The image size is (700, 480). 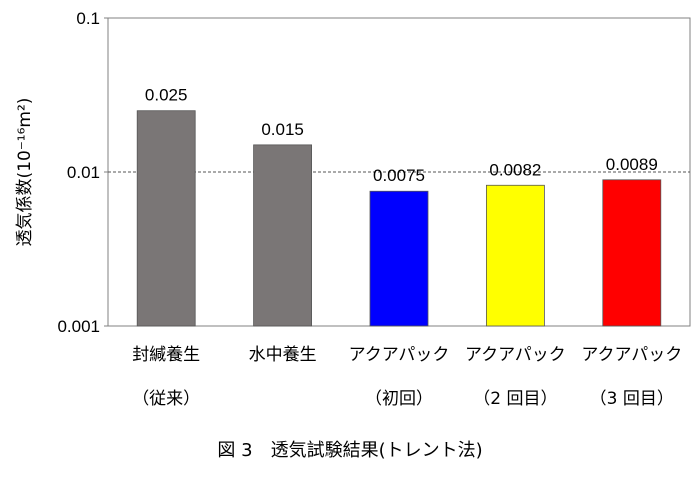 What do you see at coordinates (632, 399) in the screenshot?
I see `x-category-sublabel: （3 回目）` at bounding box center [632, 399].